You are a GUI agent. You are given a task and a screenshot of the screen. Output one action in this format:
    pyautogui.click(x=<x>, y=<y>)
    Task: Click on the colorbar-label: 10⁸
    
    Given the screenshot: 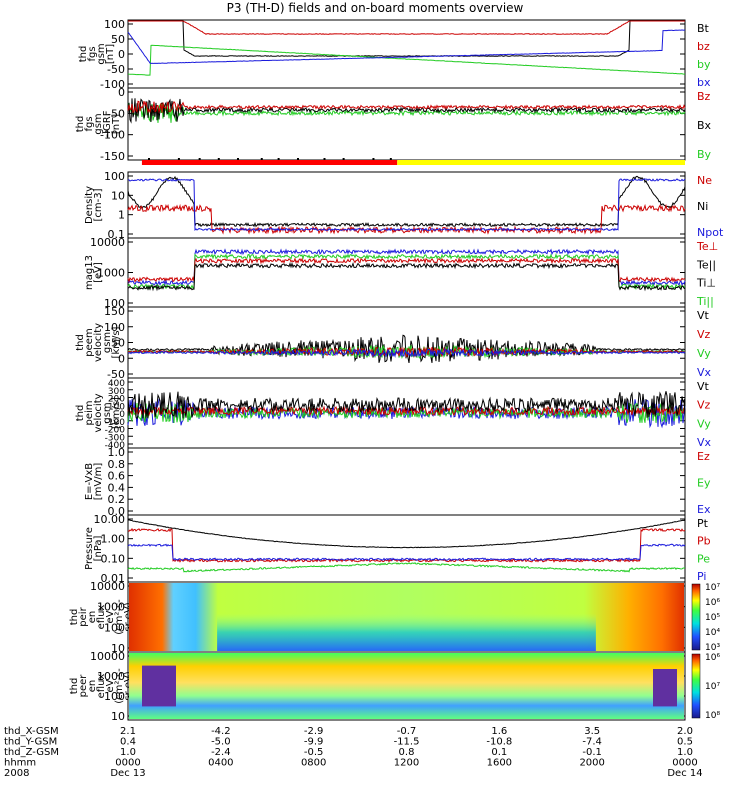 What is the action you would take?
    pyautogui.click(x=712, y=716)
    